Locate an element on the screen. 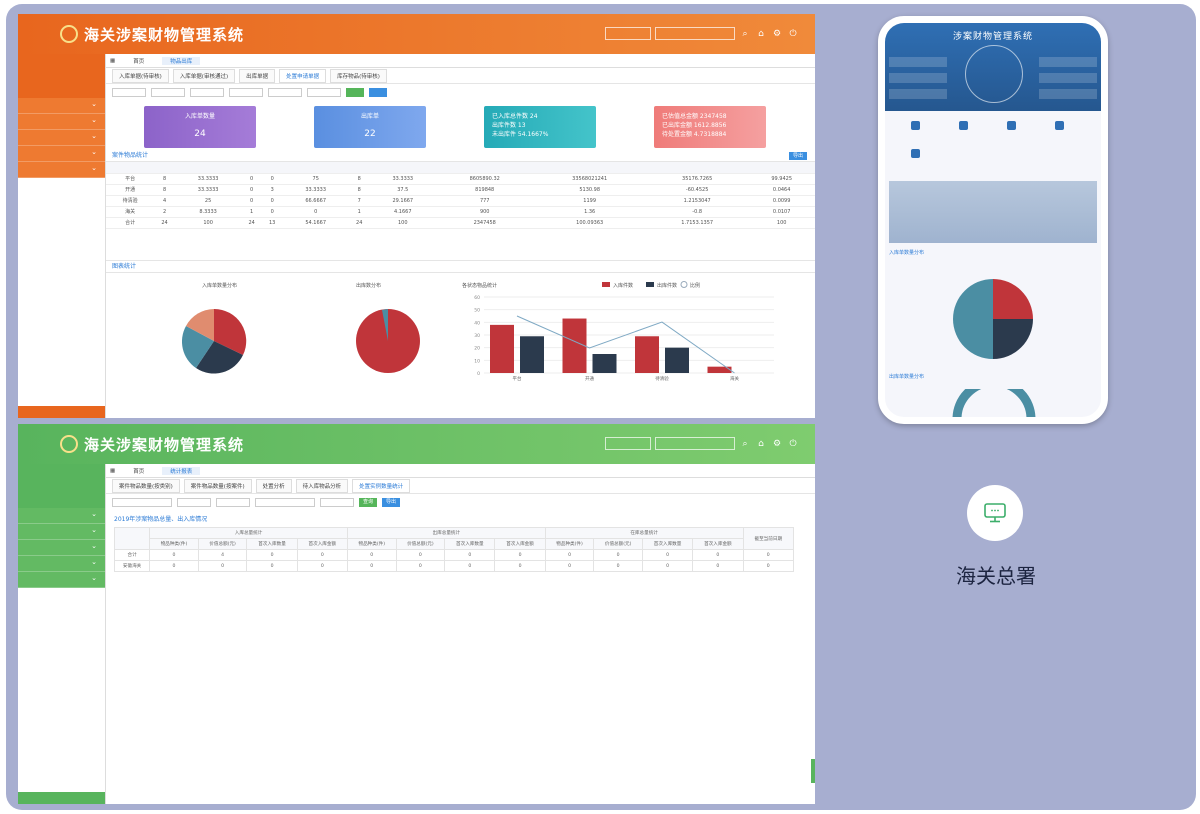 The height and width of the screenshot is (814, 1200). side-edge-tab is located at coordinates (813, 771).